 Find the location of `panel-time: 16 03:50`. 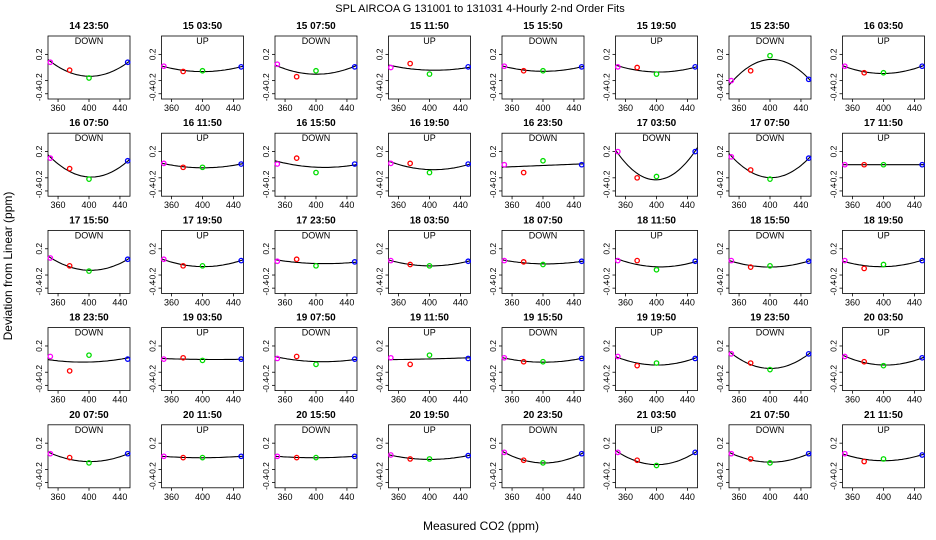

panel-time: 16 03:50 is located at coordinates (884, 26).